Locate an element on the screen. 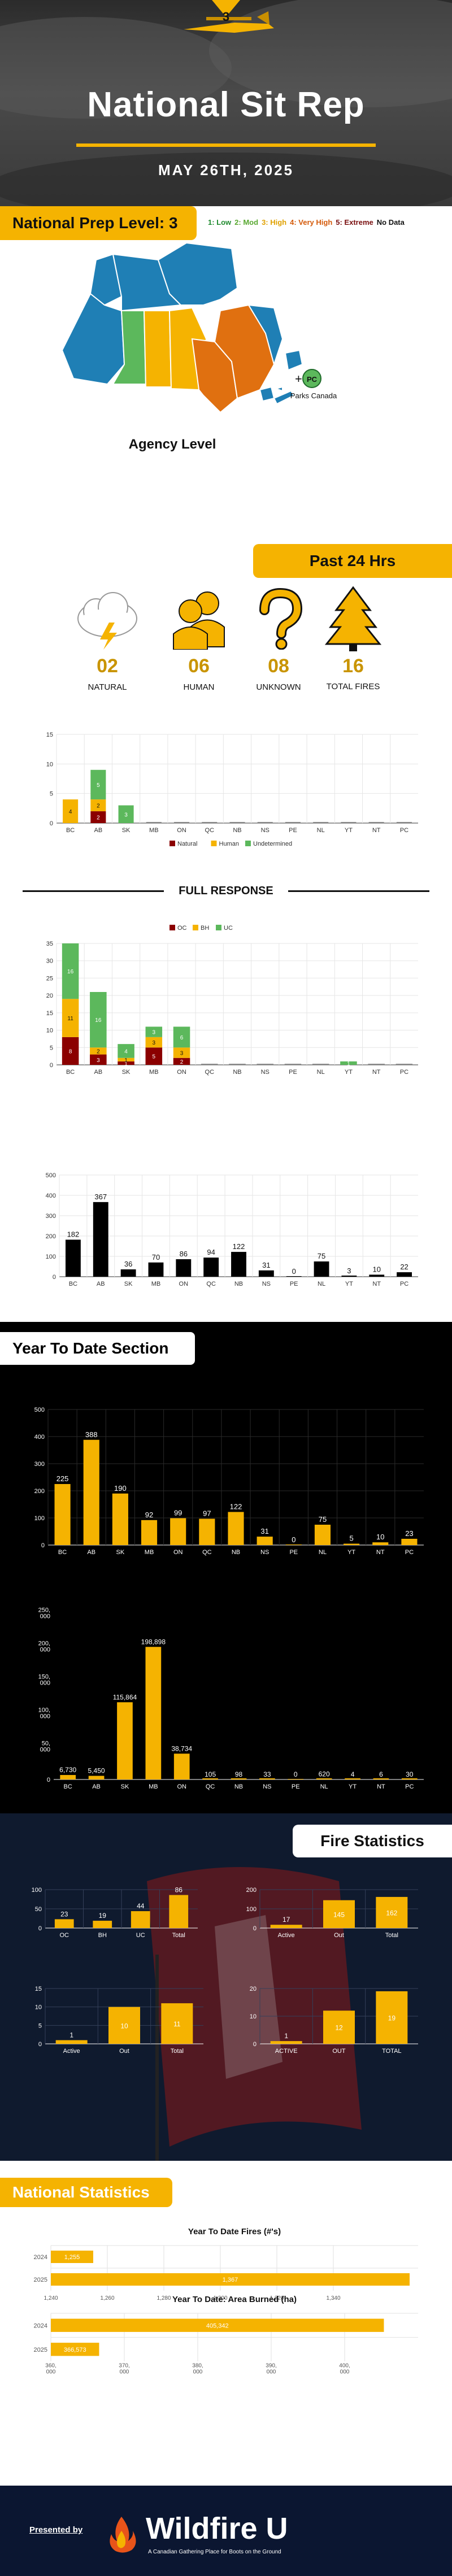  data-label: 2 is located at coordinates (98, 806).